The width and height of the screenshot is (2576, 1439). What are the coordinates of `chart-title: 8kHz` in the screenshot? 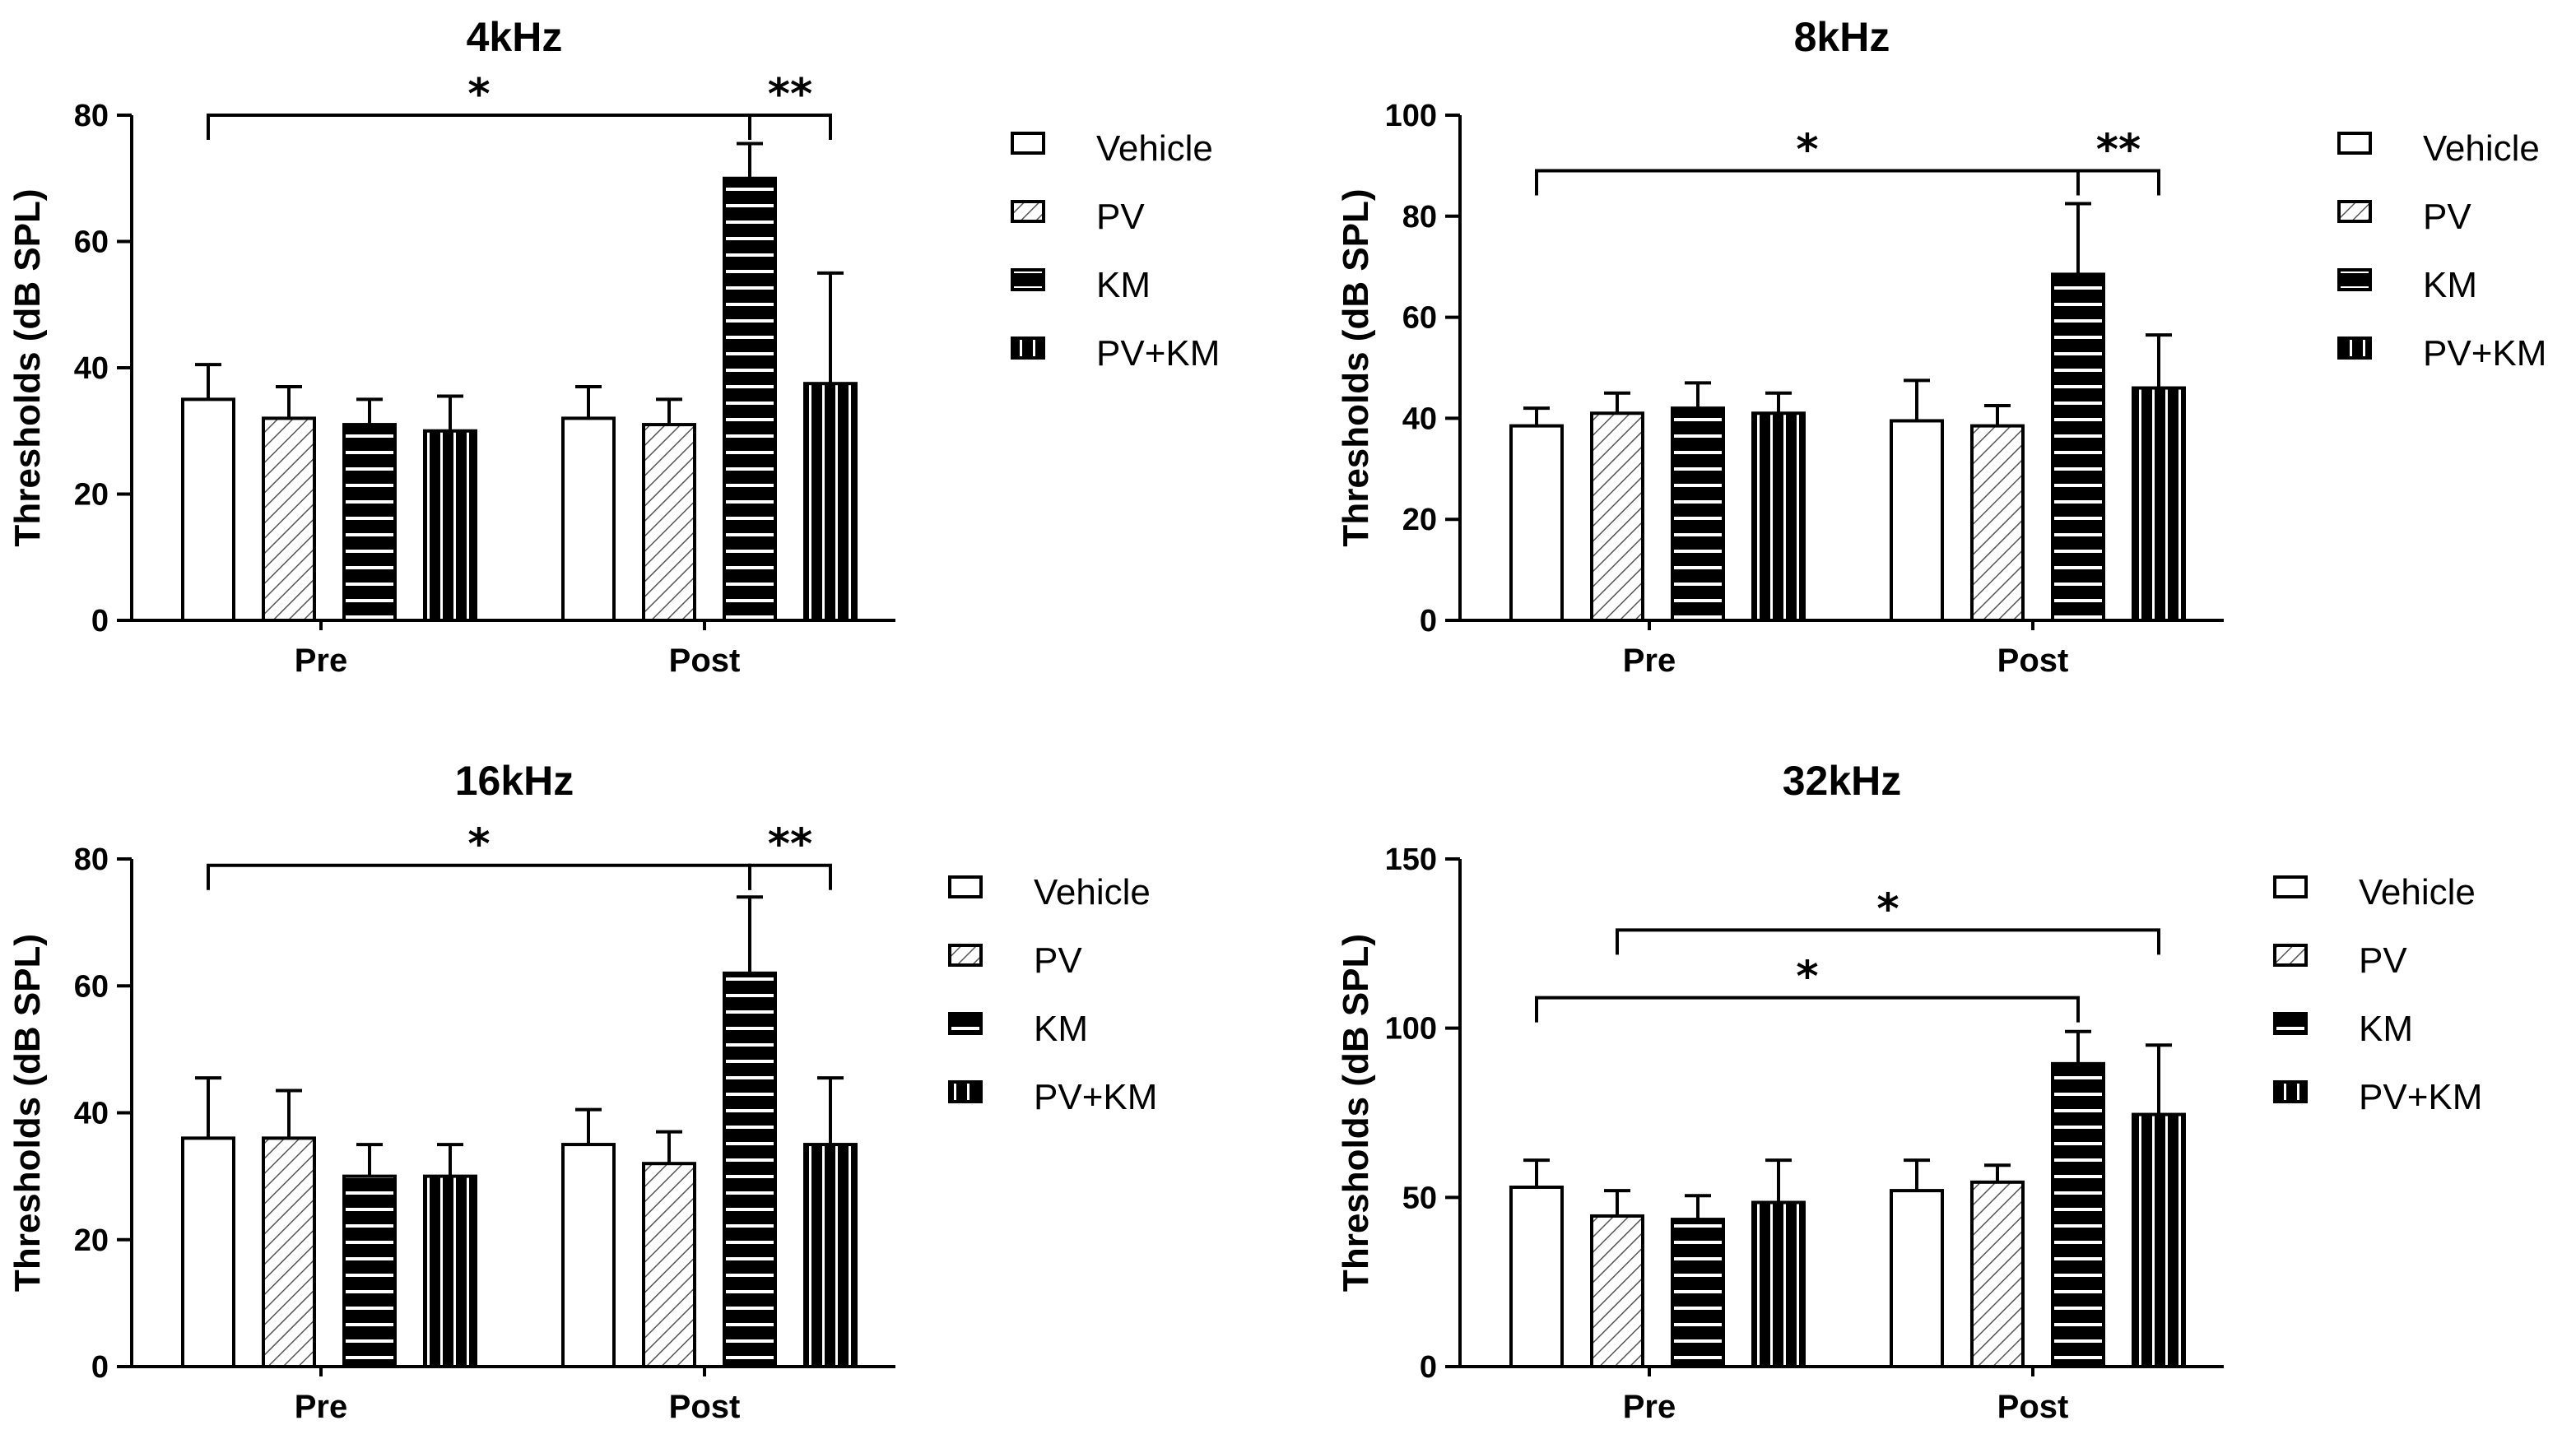 It's located at (1842, 37).